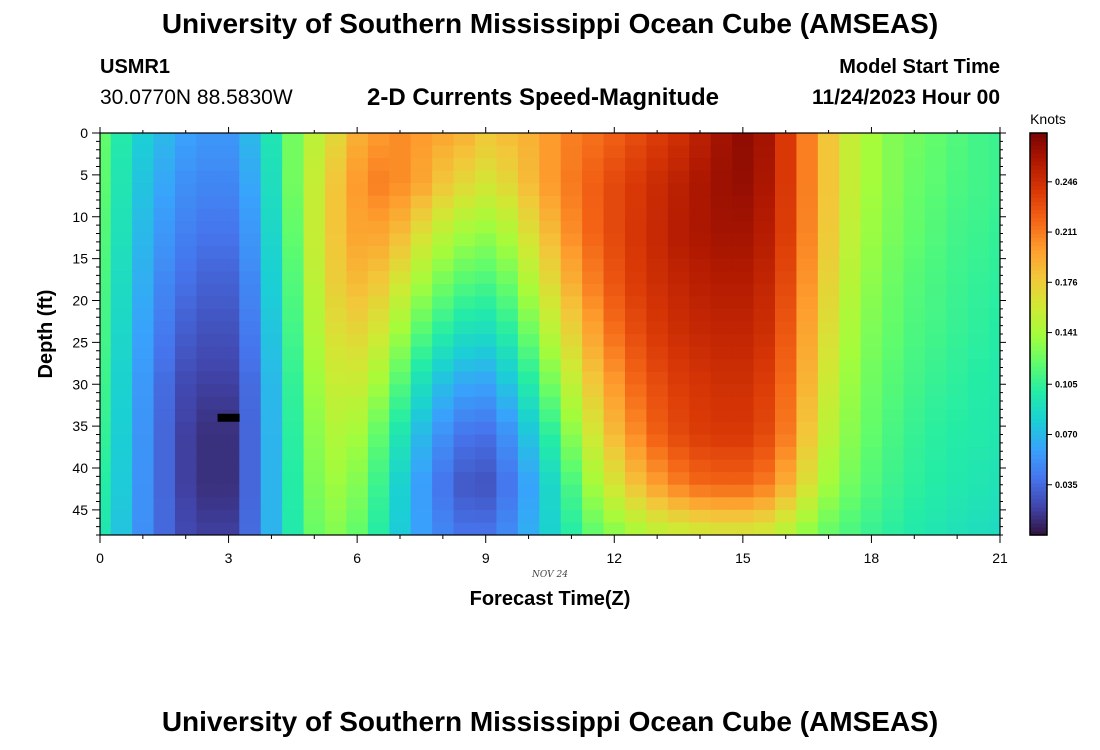  Describe the element at coordinates (135, 67) in the screenshot. I see `station-id: USMR1` at that location.